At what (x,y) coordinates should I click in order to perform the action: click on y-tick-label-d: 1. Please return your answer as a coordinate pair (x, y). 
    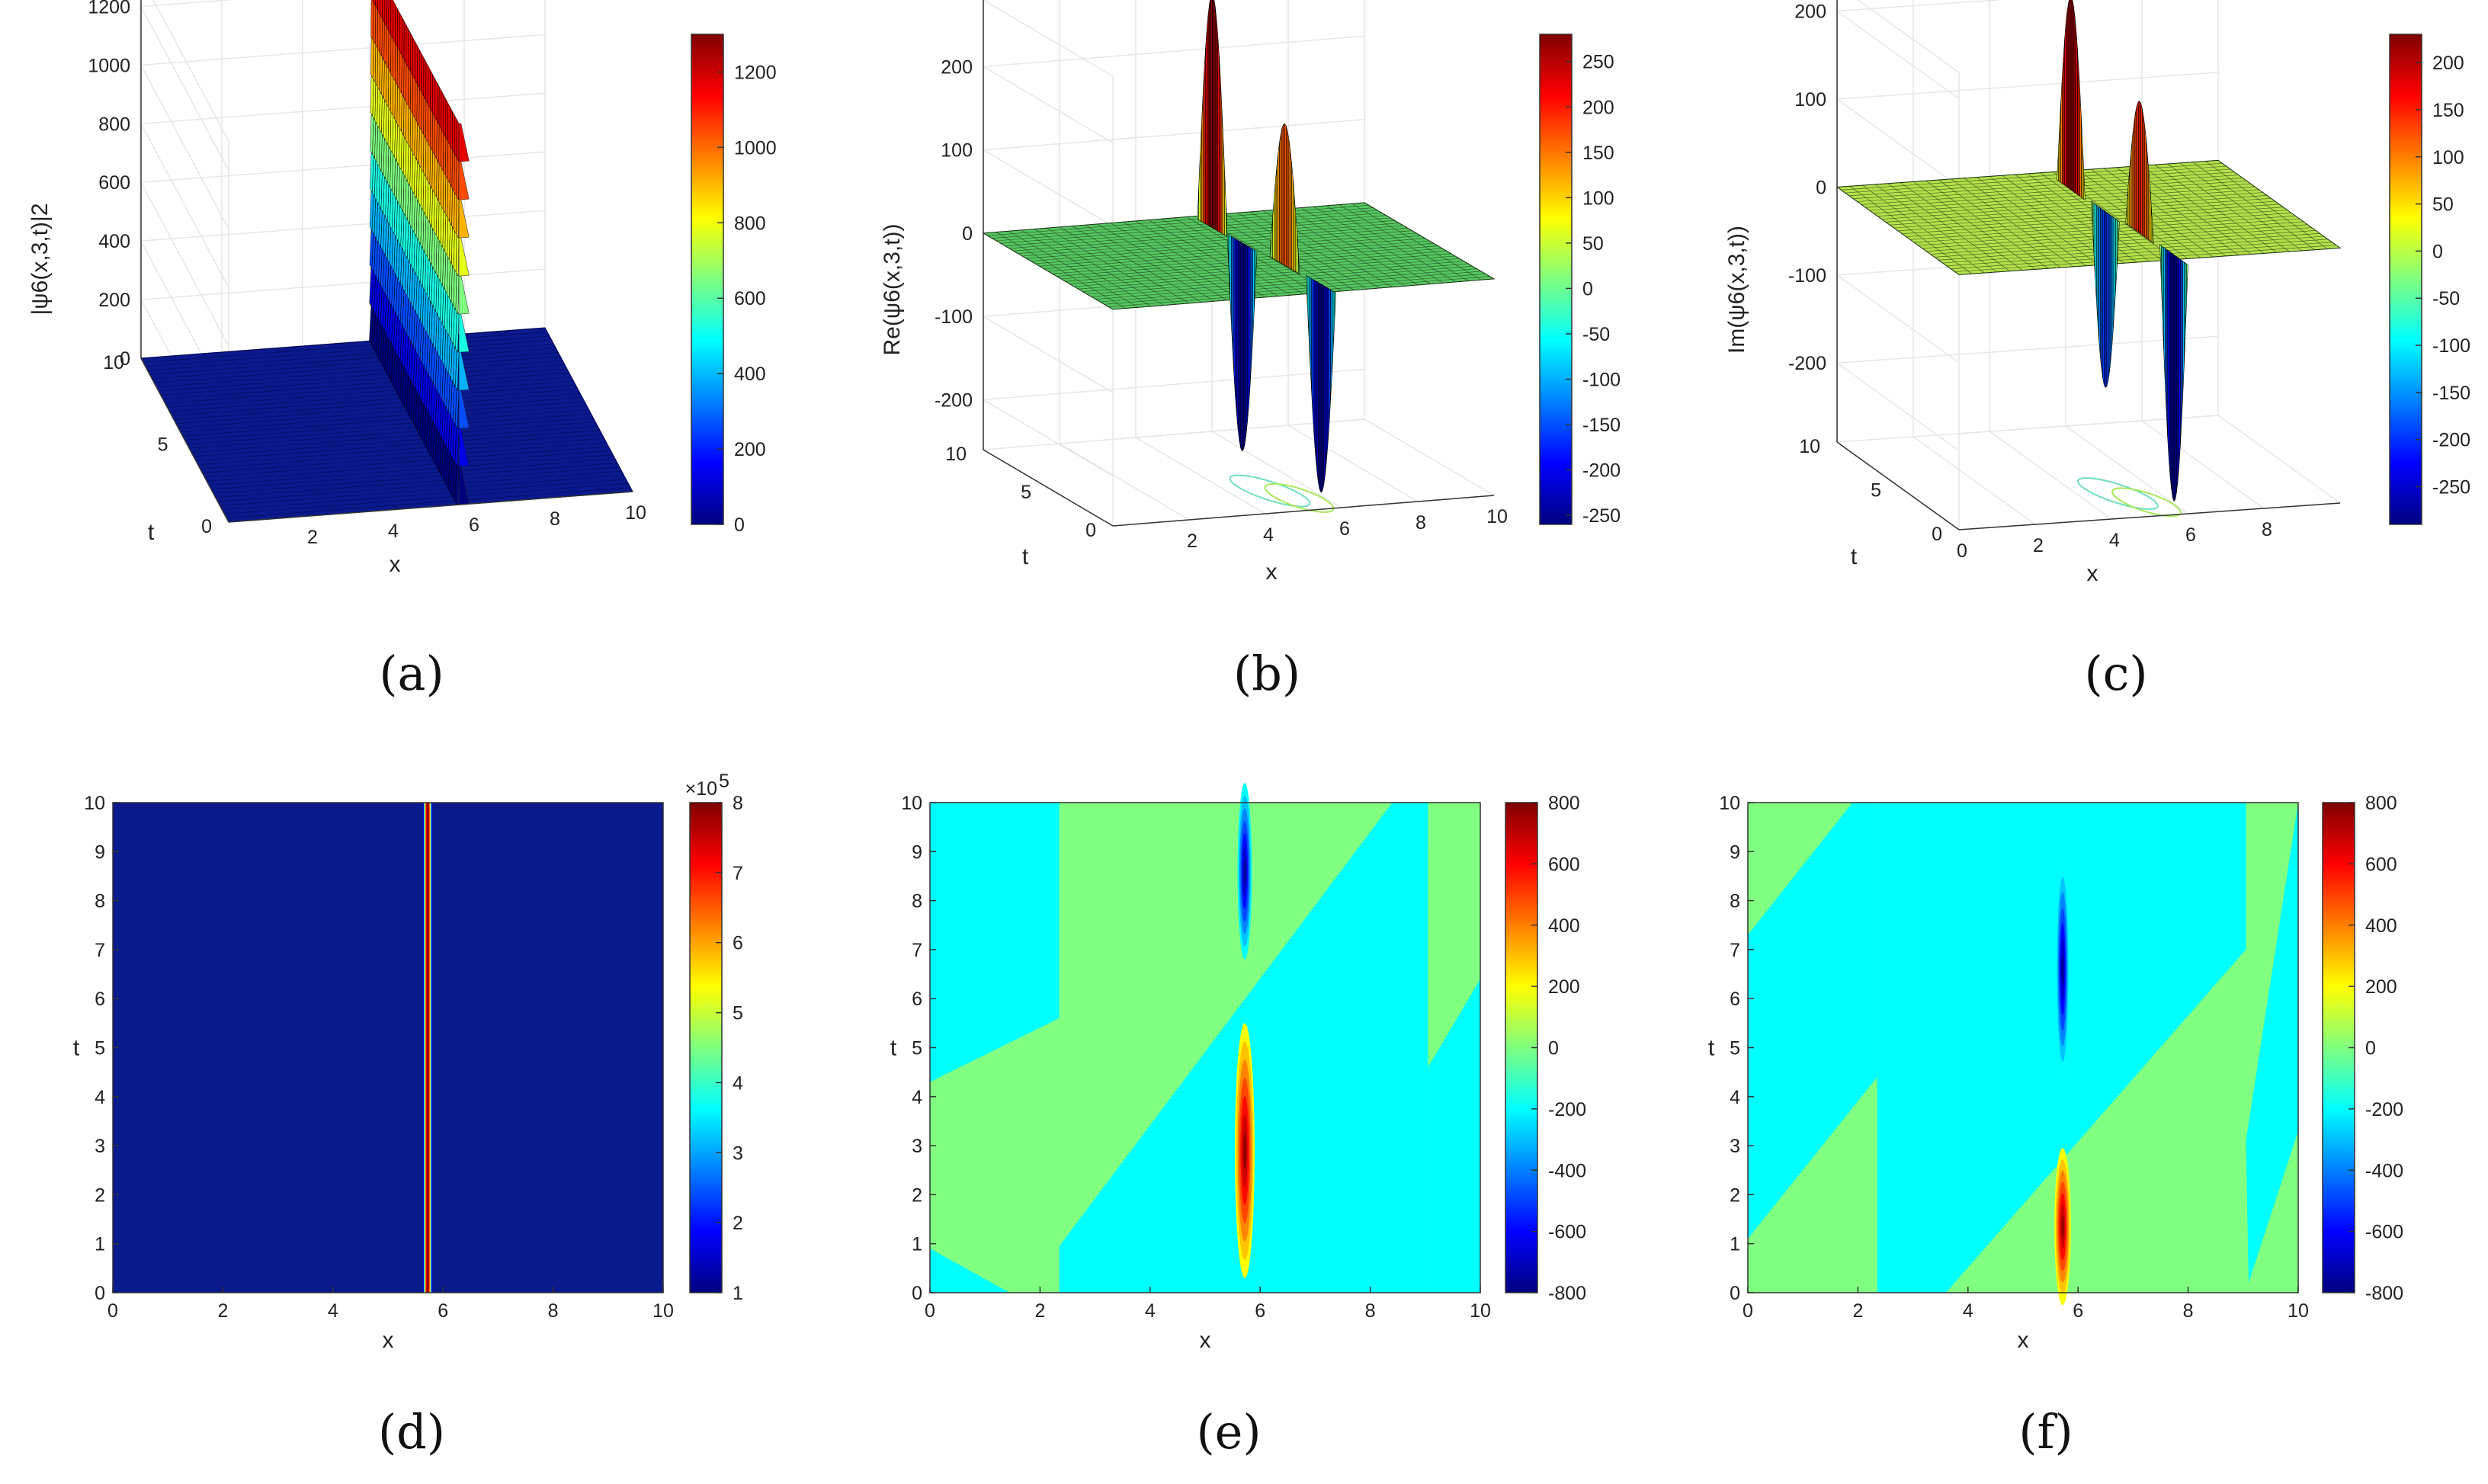
    Looking at the image, I should click on (100, 1244).